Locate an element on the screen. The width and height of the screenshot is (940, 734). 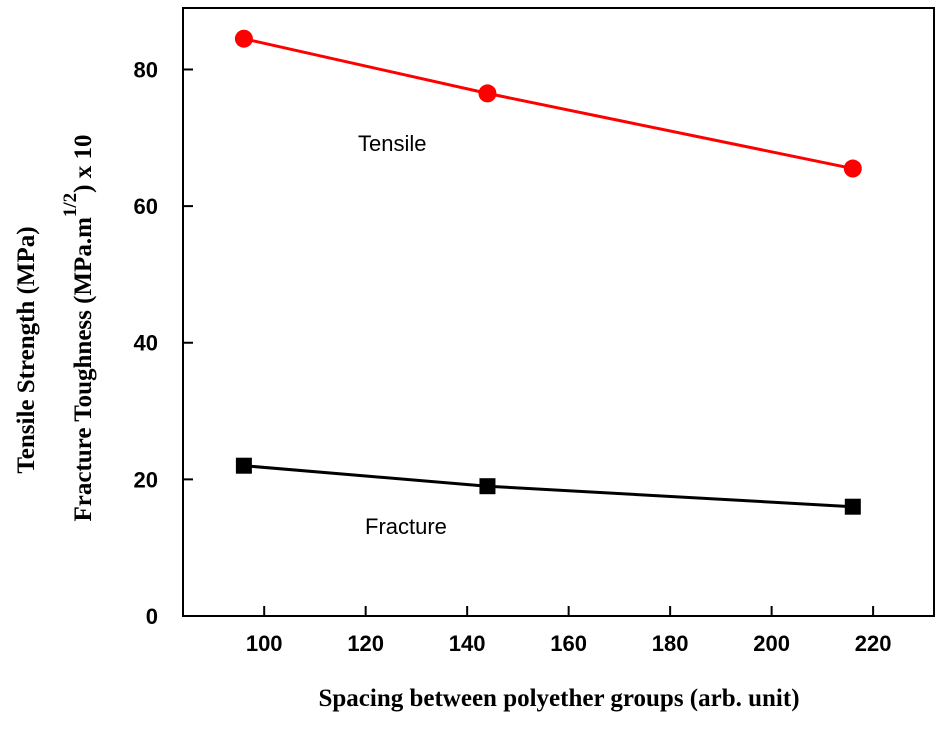
y-tick-label: 0 is located at coordinates (152, 616).